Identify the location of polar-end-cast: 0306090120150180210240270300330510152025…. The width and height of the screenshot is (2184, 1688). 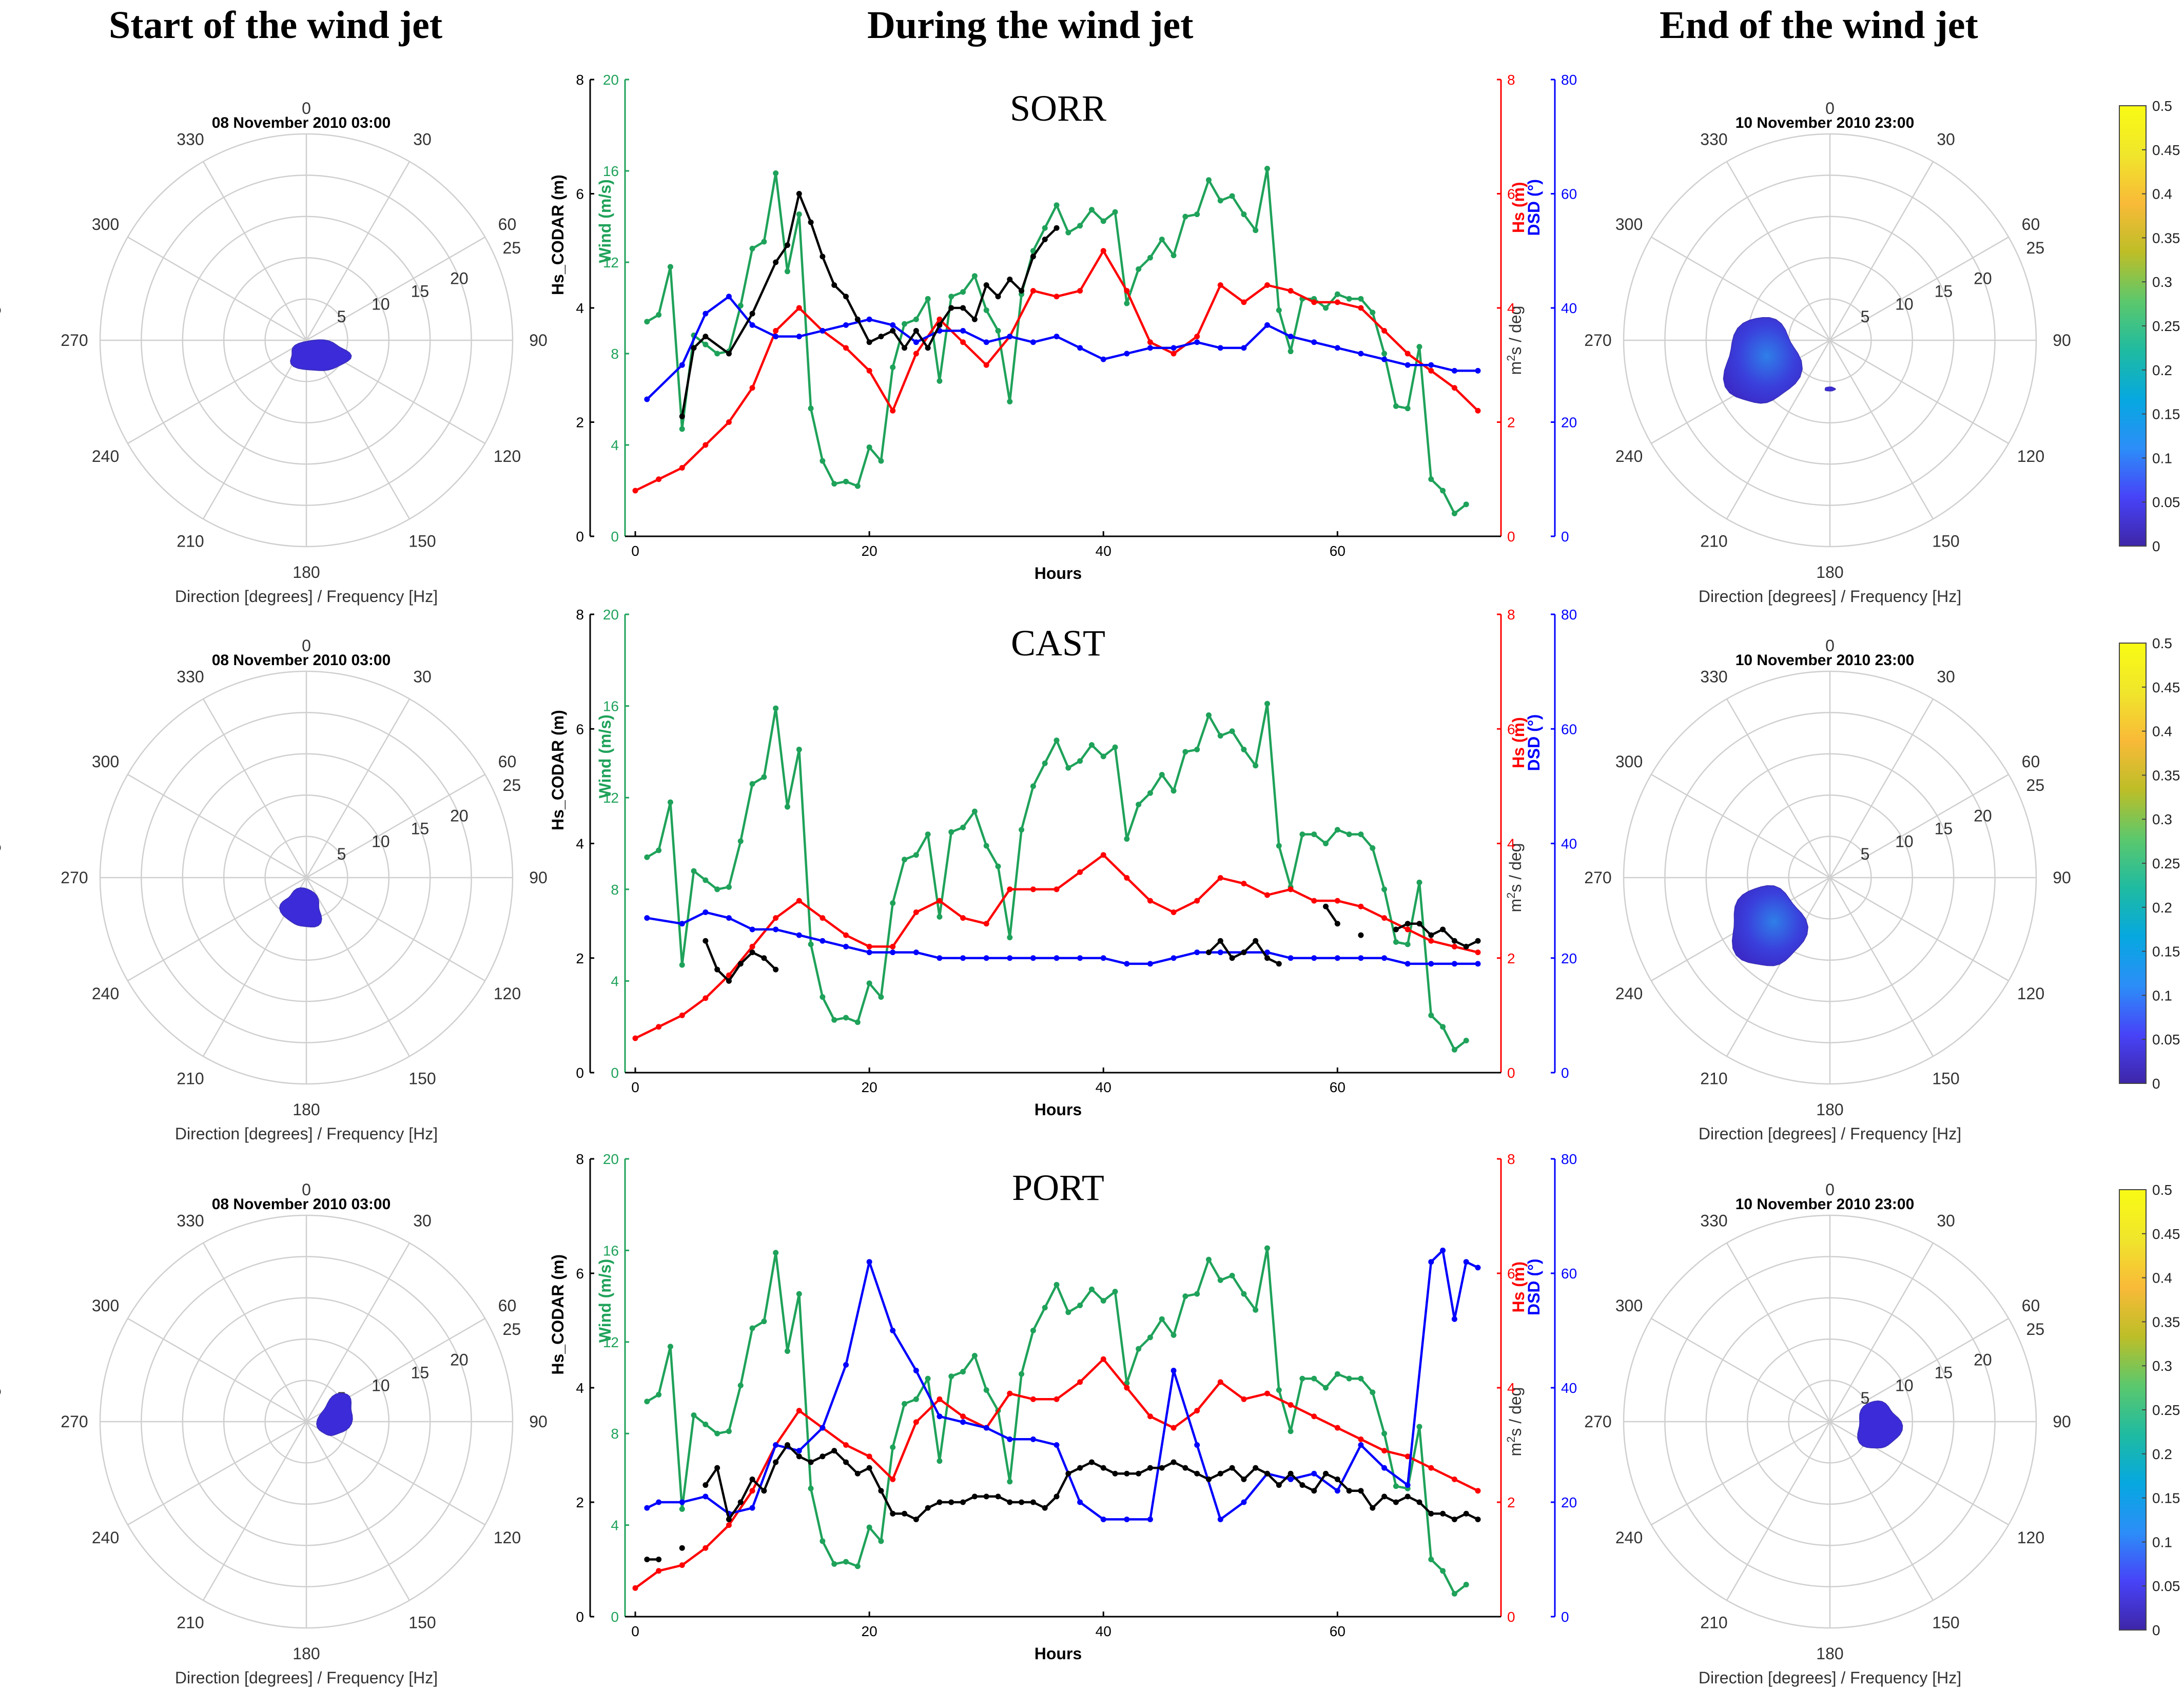
(1788, 890).